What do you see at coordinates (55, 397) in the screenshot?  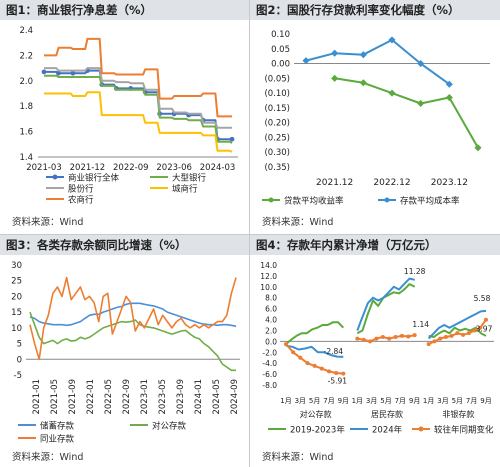 I see `x-tick-label: 2021-05` at bounding box center [55, 397].